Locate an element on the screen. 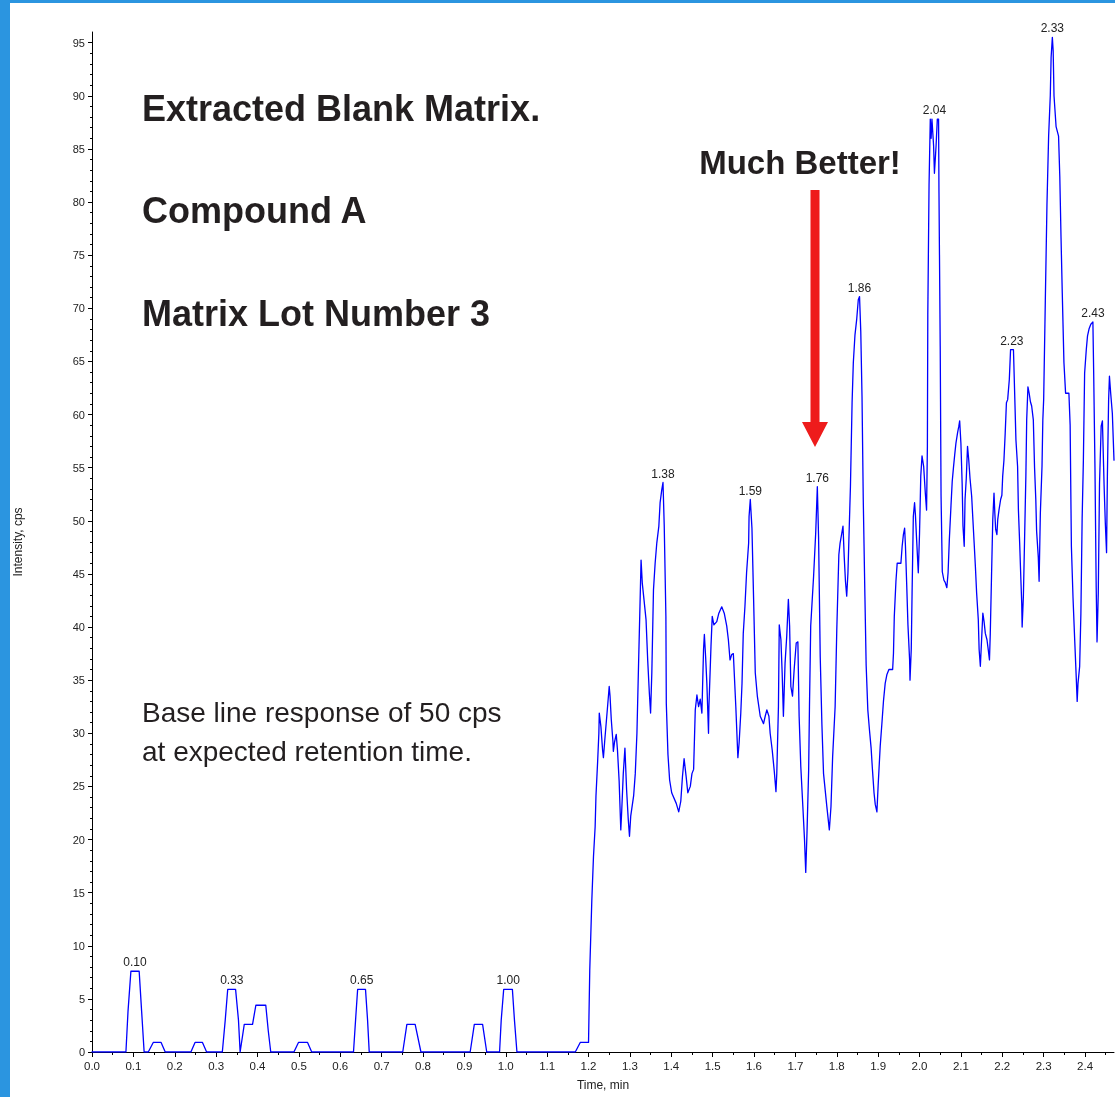 This screenshot has width=1115, height=1097. y-tick-label: 75 is located at coordinates (78, 255).